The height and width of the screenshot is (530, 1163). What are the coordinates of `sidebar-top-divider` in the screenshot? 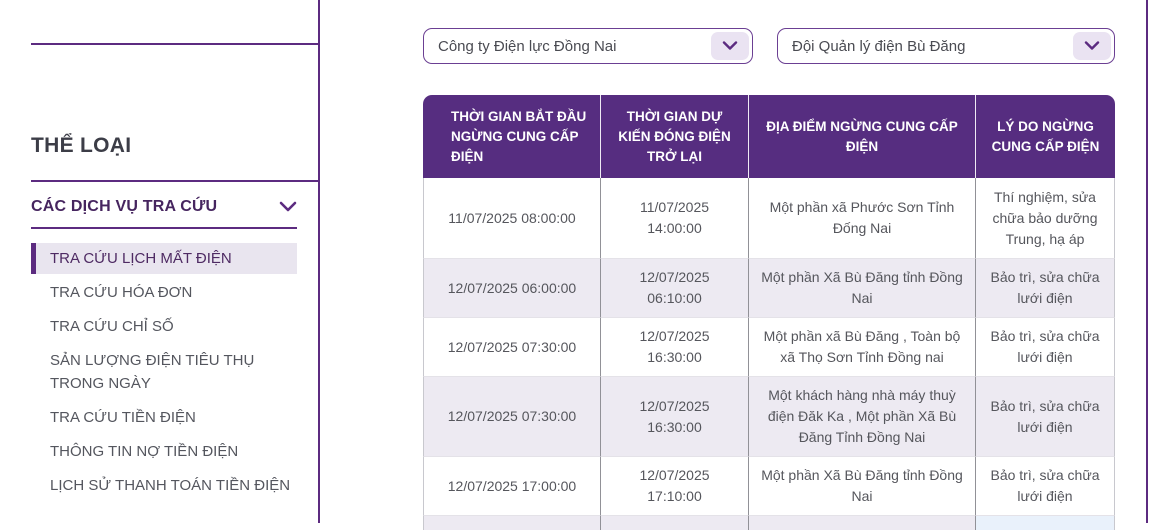 It's located at (175, 44).